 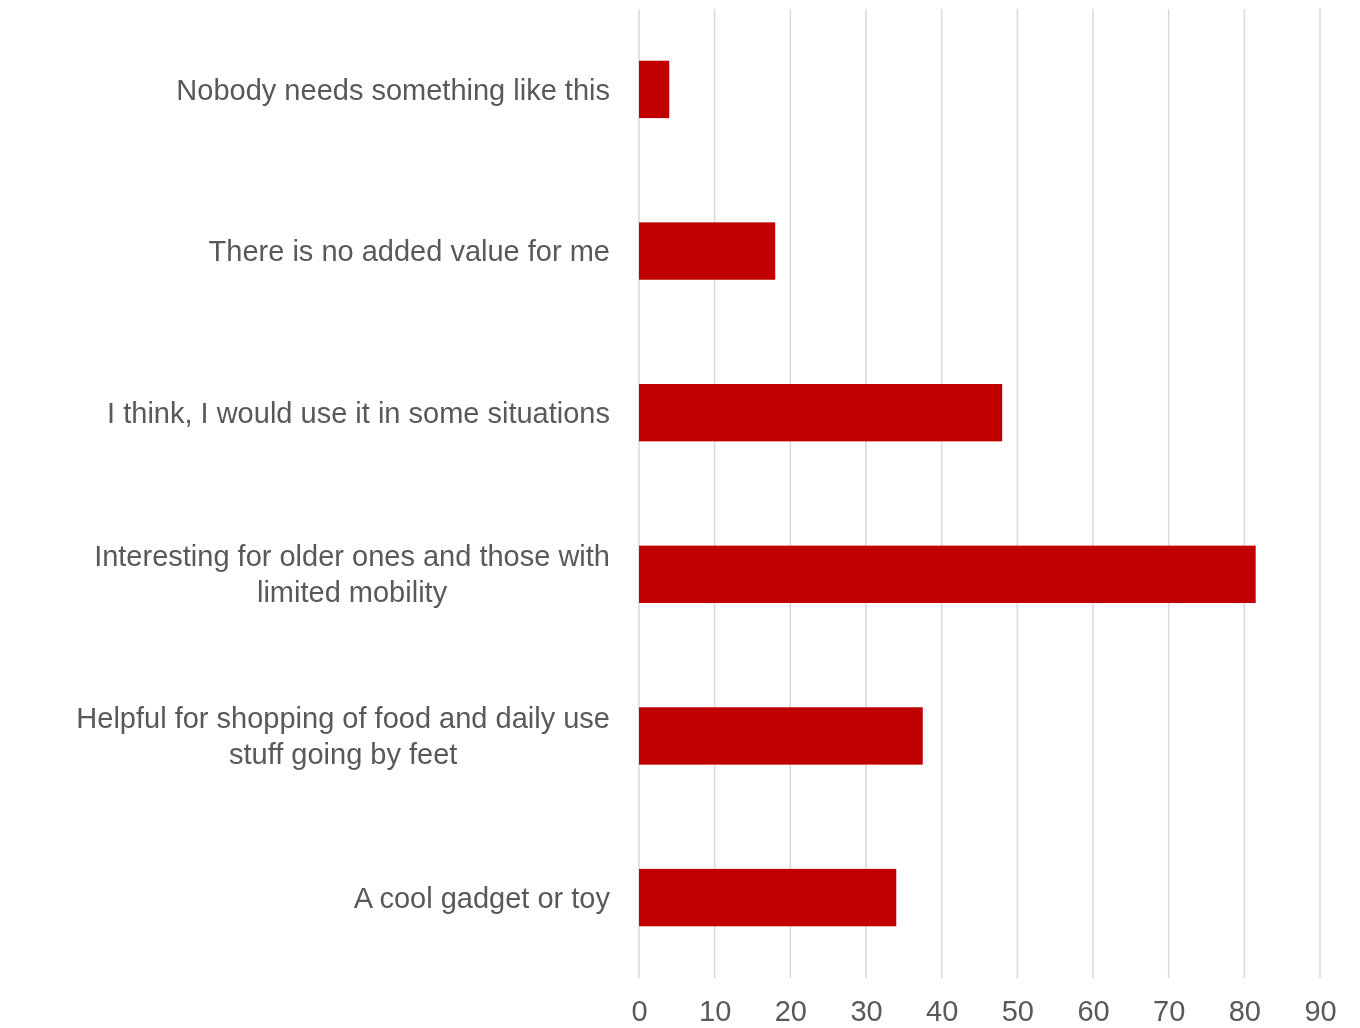 What do you see at coordinates (482, 897) in the screenshot?
I see `y-tick-label: A cool gadget or toy` at bounding box center [482, 897].